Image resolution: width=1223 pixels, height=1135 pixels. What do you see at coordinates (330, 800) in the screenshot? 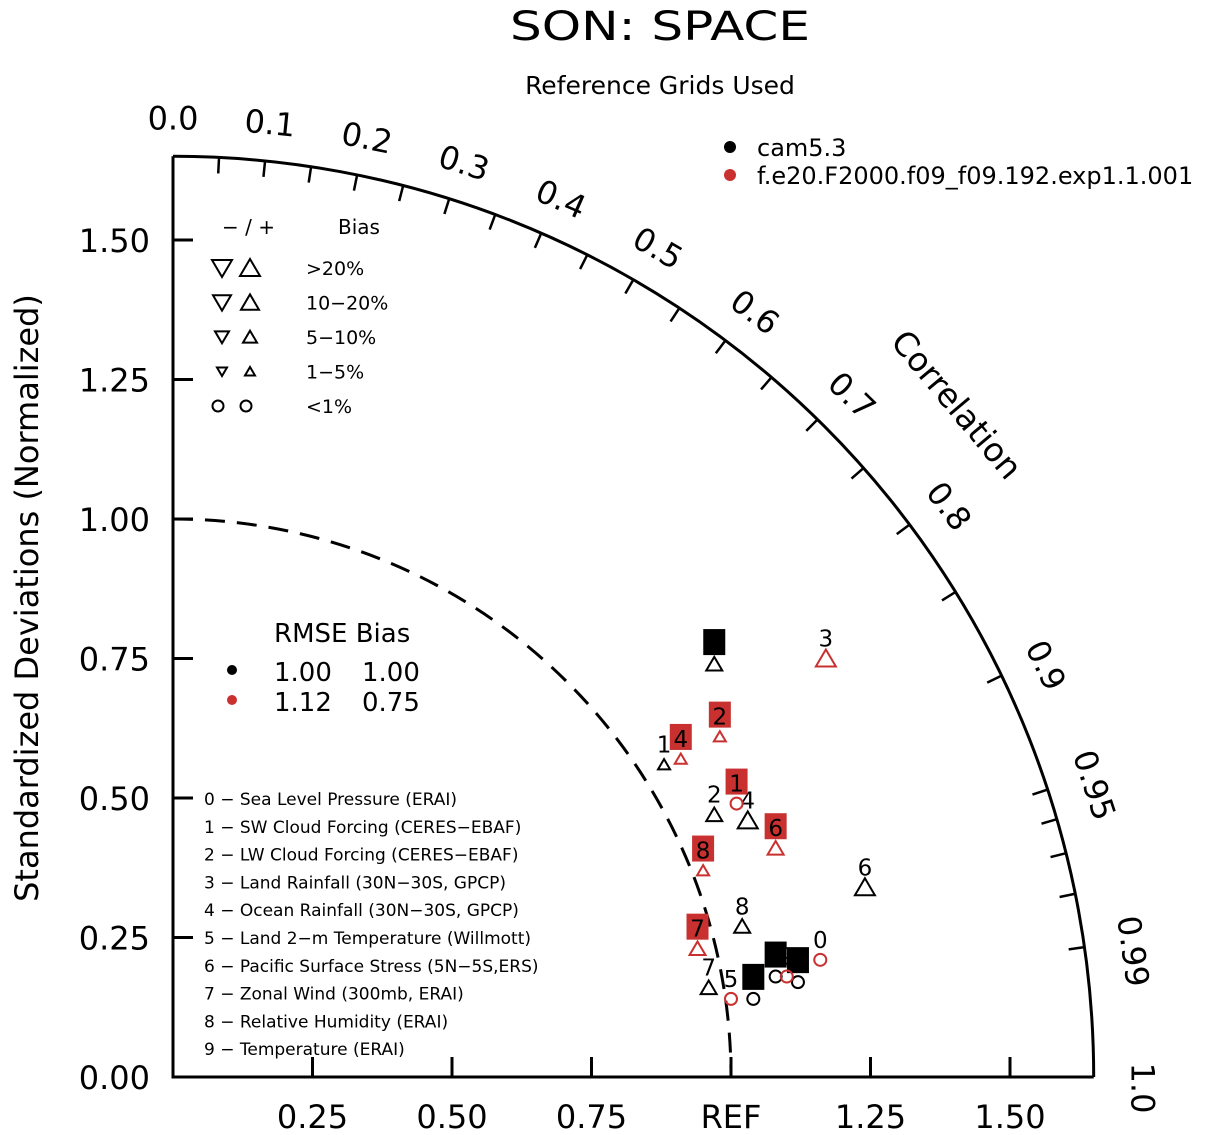
I see `variable-list-item: 0 − Sea Level Pressure (ERAI)` at bounding box center [330, 800].